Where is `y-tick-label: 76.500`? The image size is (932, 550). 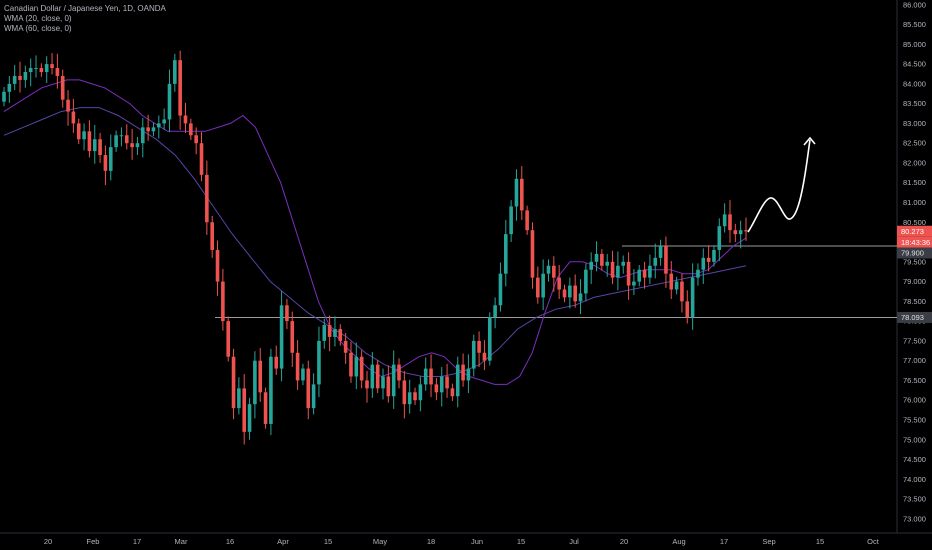
y-tick-label: 76.500 is located at coordinates (914, 380).